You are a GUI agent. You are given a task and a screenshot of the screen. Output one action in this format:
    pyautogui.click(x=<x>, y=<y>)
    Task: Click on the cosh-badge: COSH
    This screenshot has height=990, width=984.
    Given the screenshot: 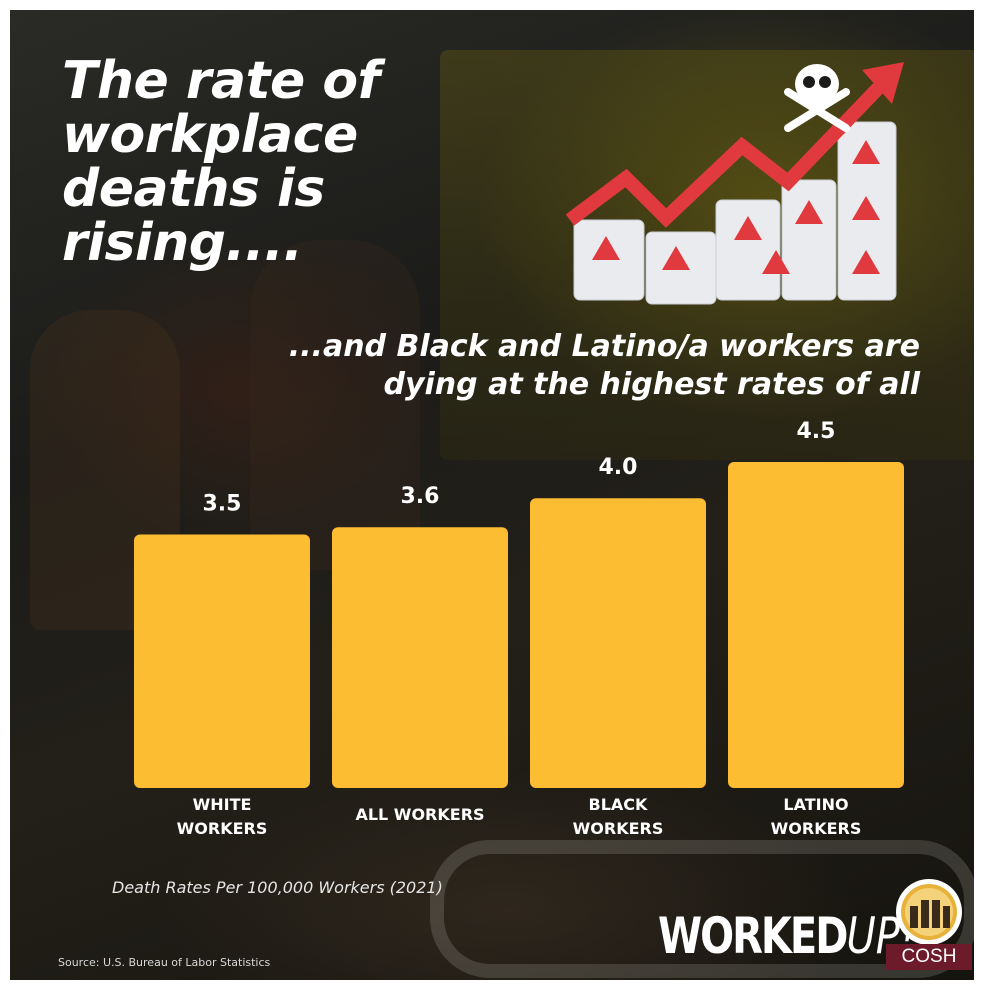 What is the action you would take?
    pyautogui.click(x=929, y=924)
    